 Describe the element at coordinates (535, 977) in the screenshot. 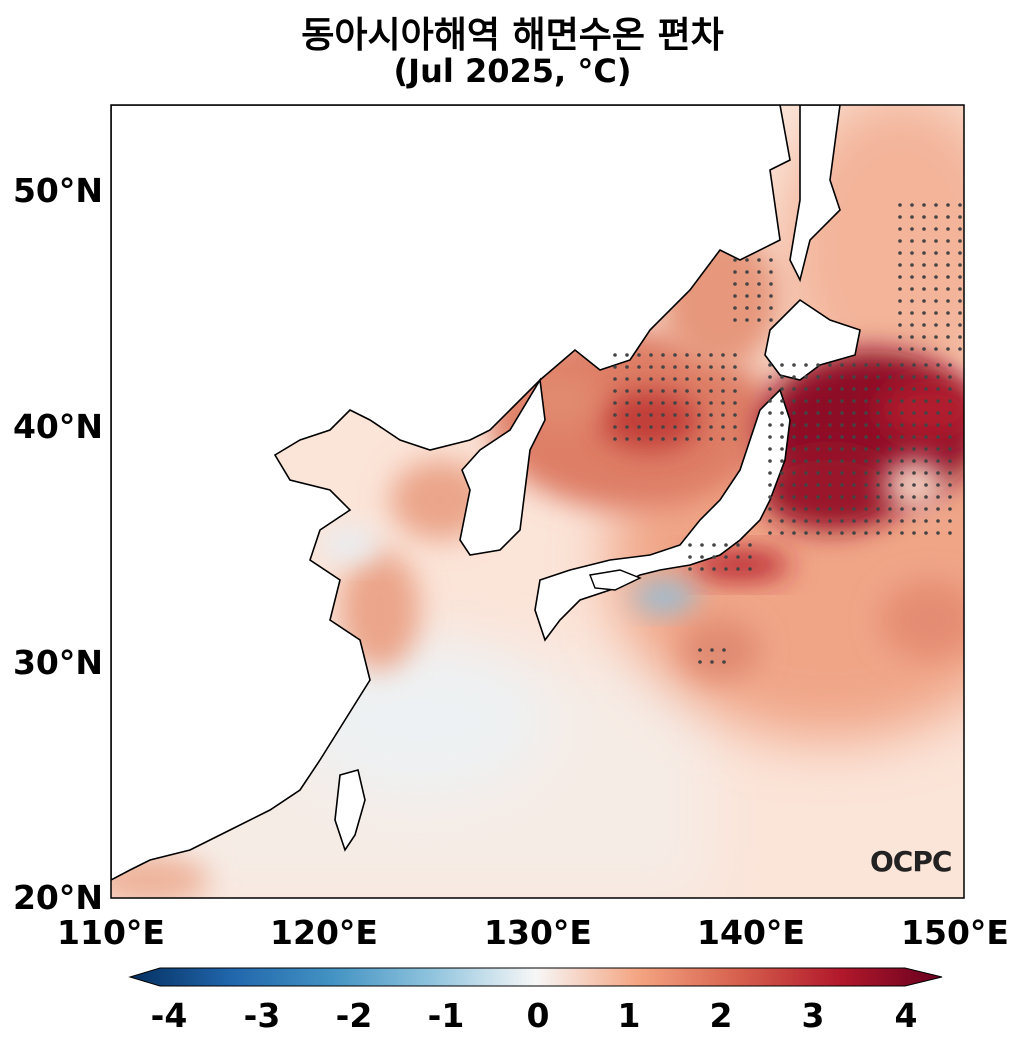

I see `colorbar` at that location.